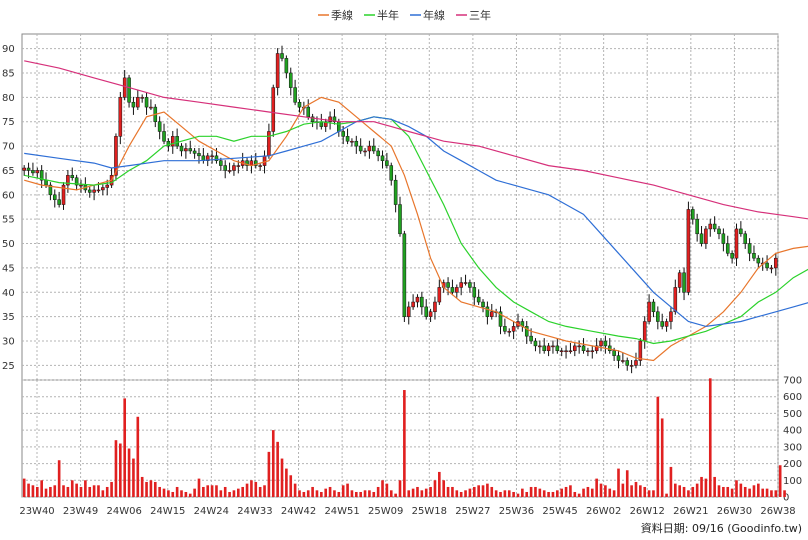  What do you see at coordinates (480, 15) in the screenshot?
I see `legend-three-year-label: 三年` at bounding box center [480, 15].